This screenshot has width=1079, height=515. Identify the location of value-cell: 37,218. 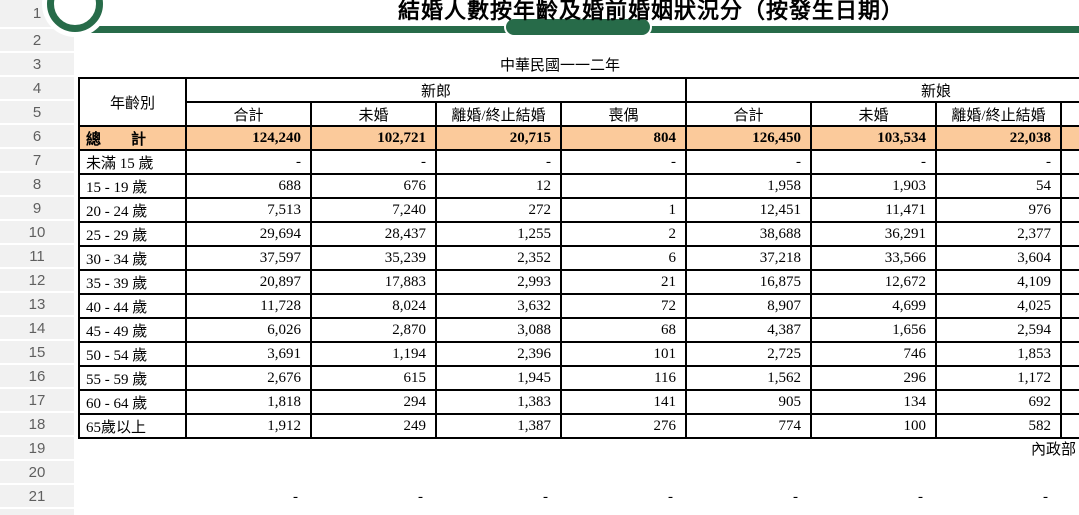
(749, 258).